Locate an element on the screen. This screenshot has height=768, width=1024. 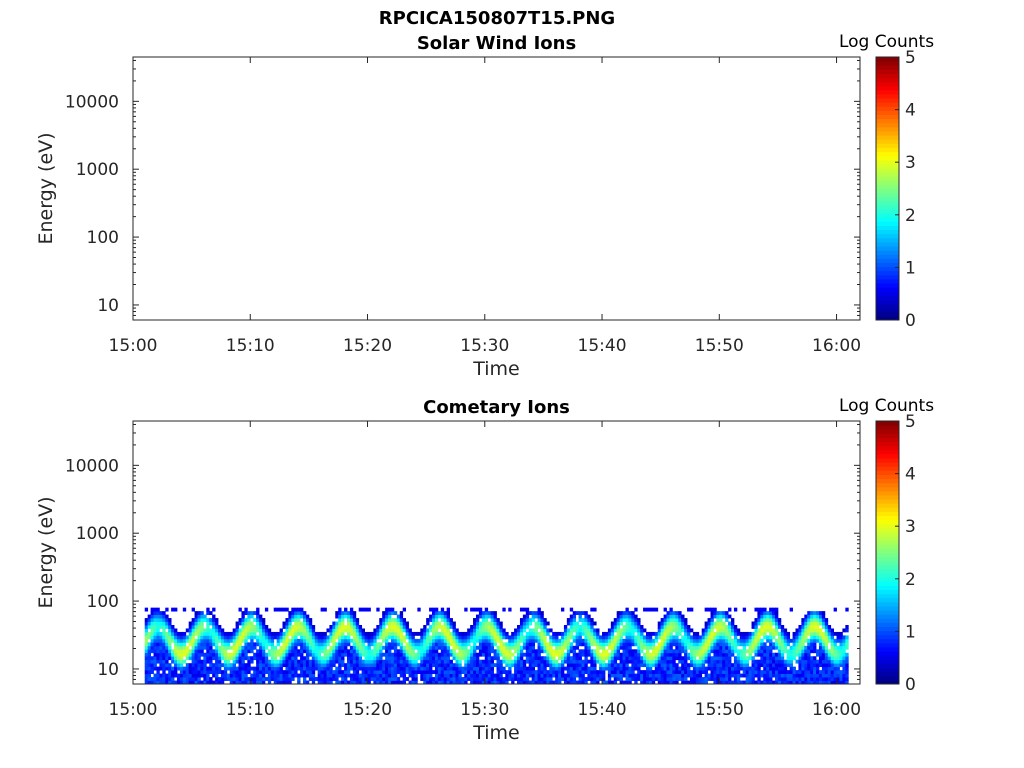
x-tick-label: 15:20 is located at coordinates (367, 346).